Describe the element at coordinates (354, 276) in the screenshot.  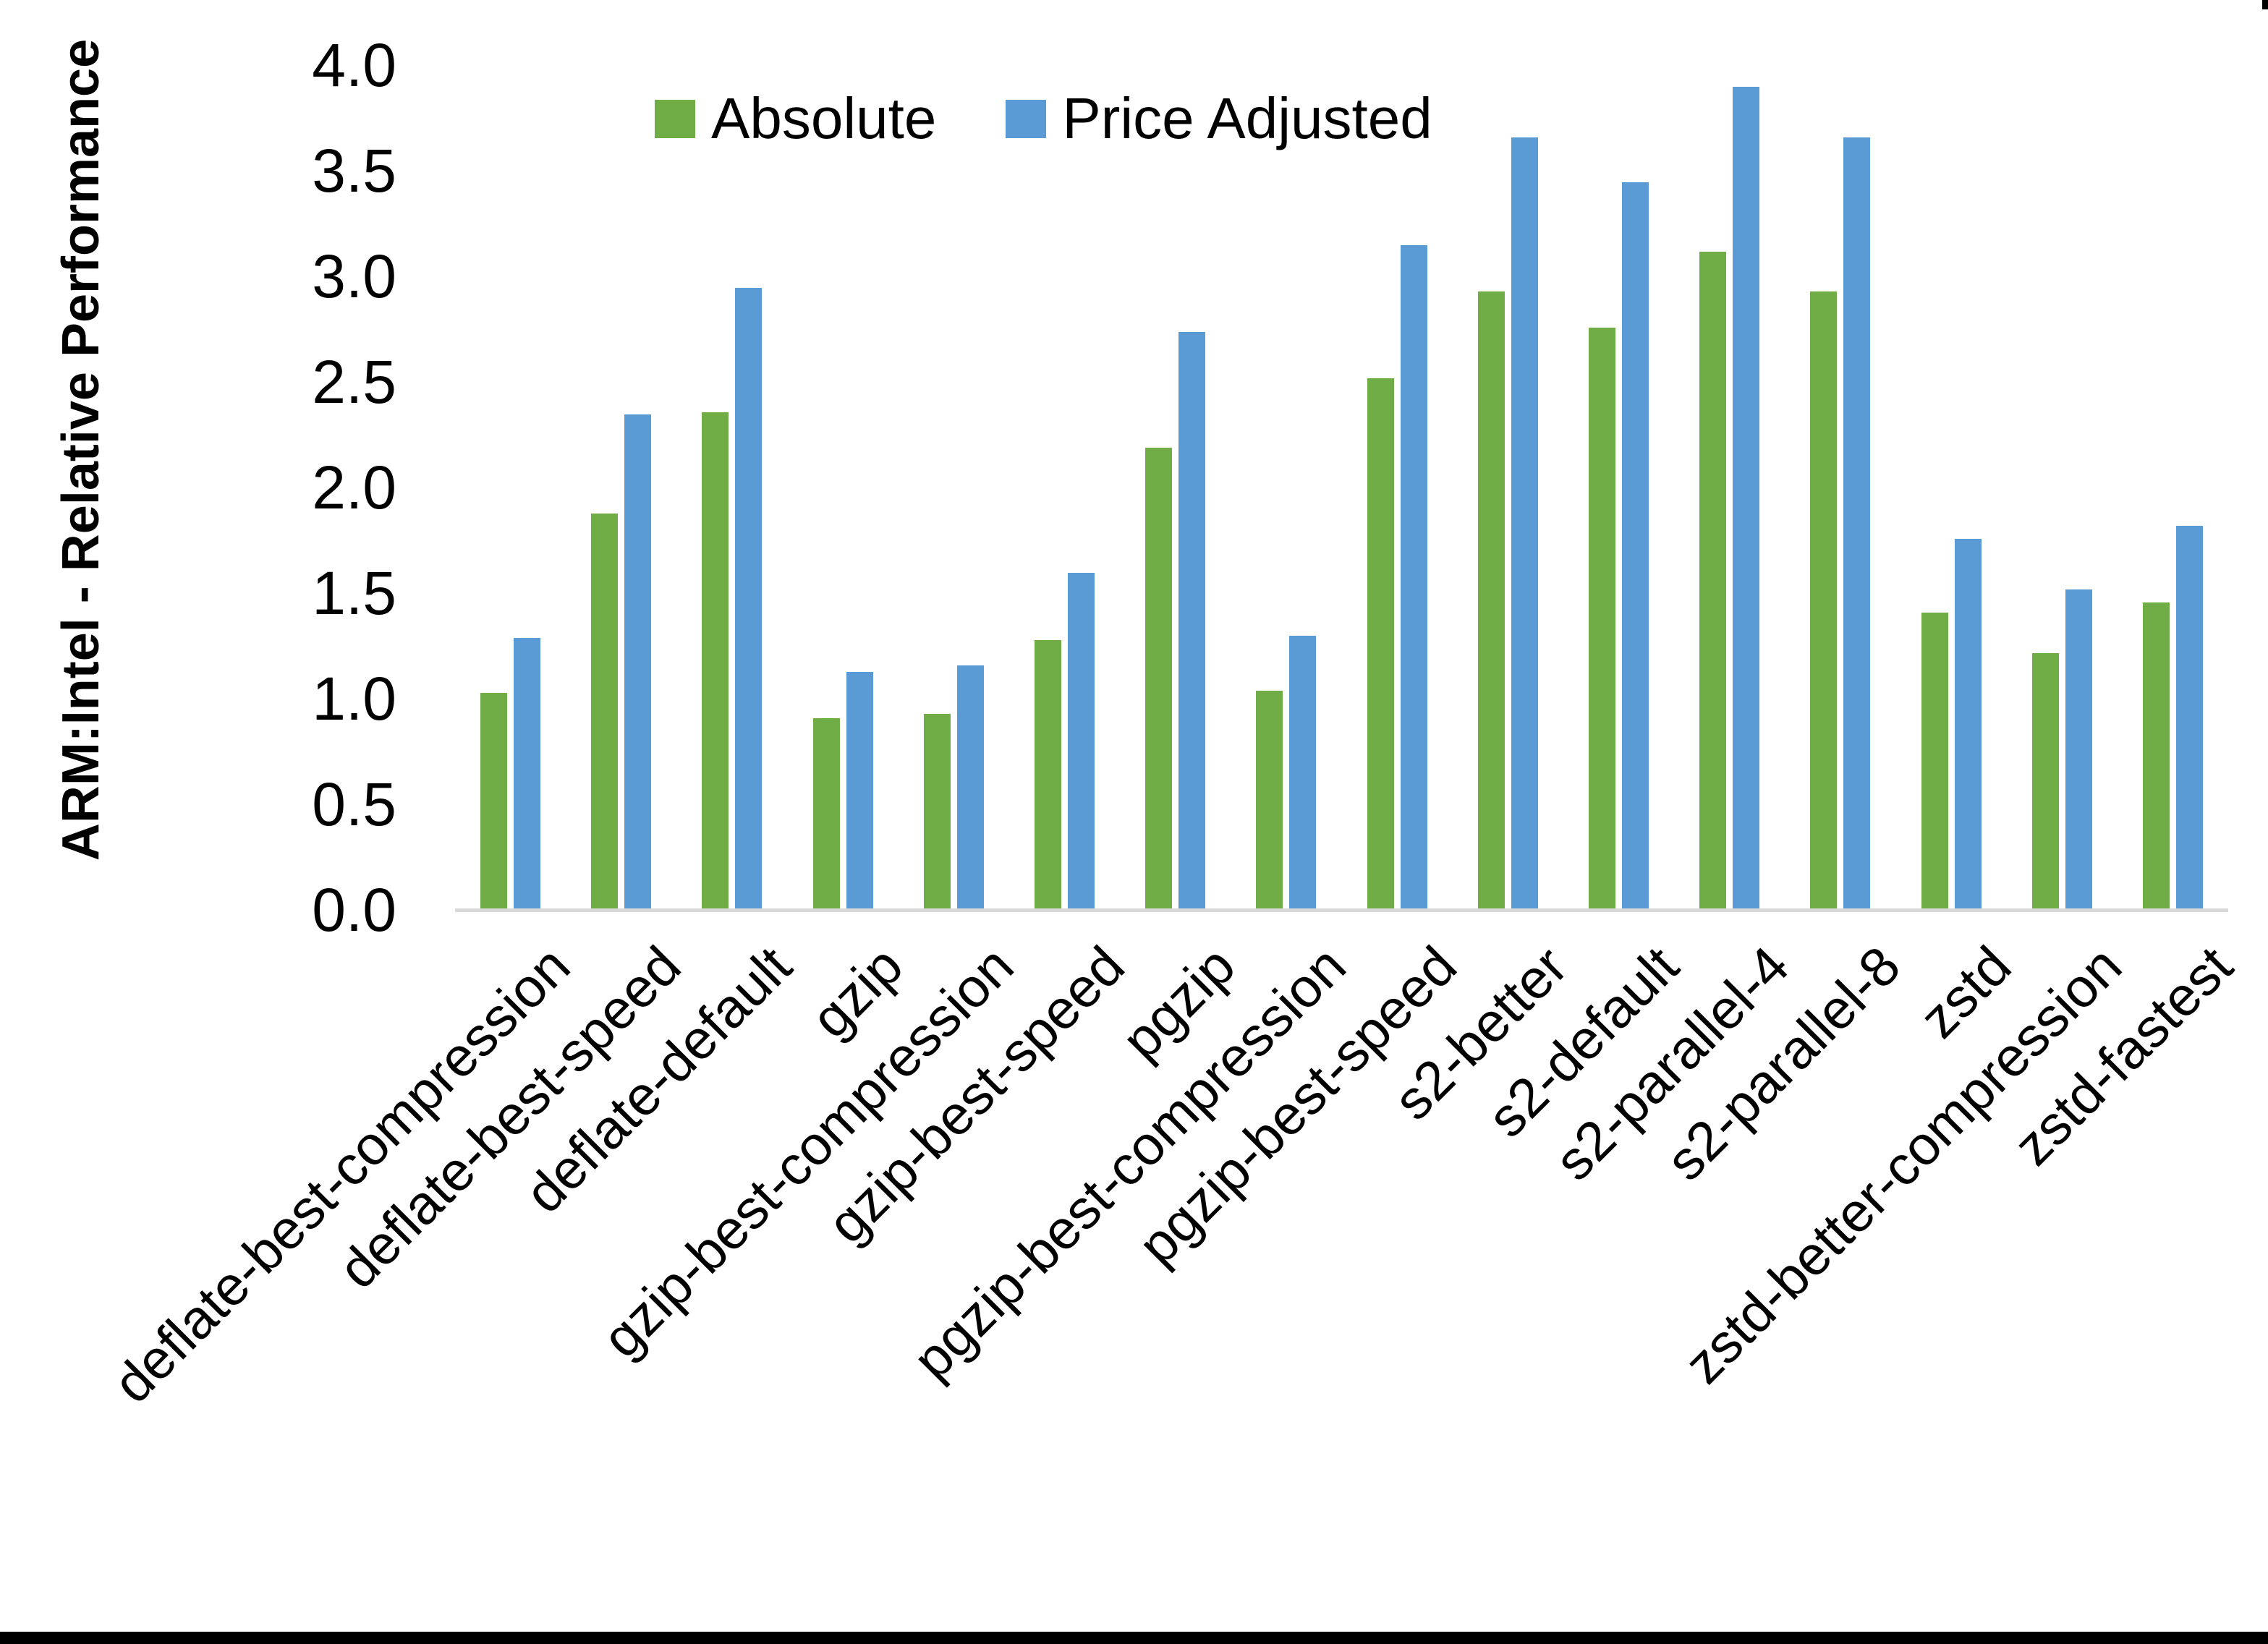
I see `y-tick-label: 3.0` at that location.